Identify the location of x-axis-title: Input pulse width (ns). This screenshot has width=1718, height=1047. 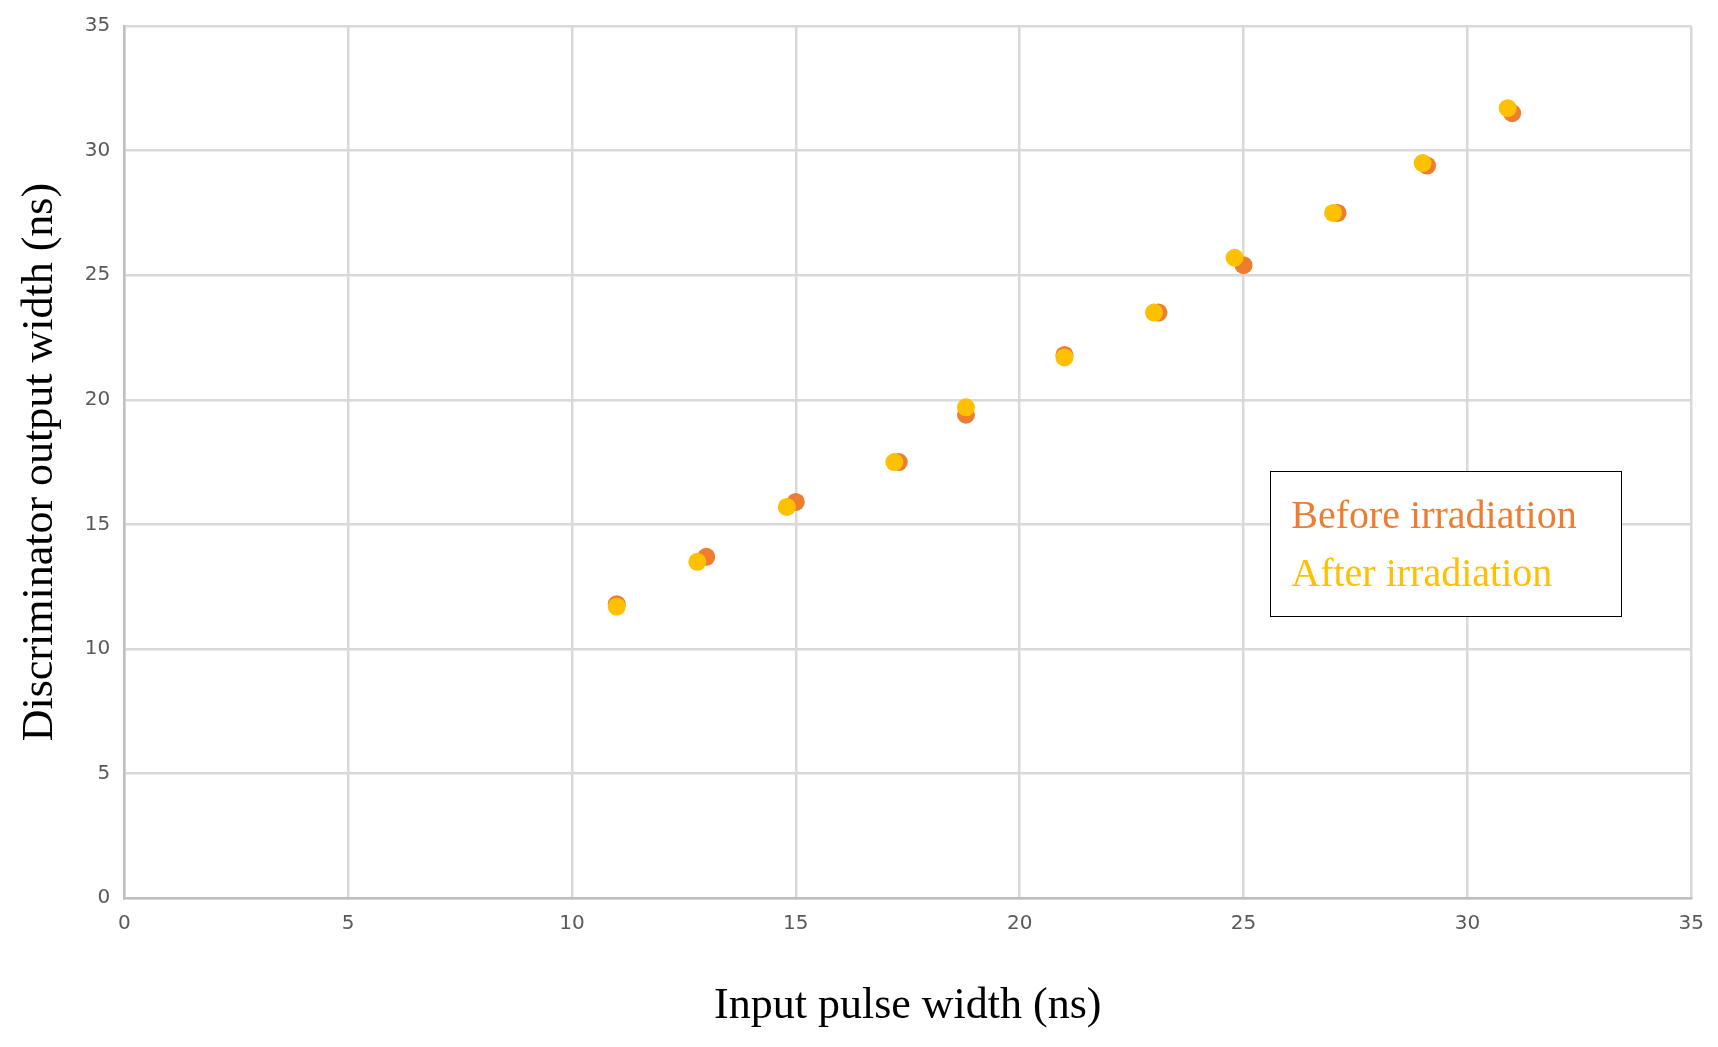
(908, 1004).